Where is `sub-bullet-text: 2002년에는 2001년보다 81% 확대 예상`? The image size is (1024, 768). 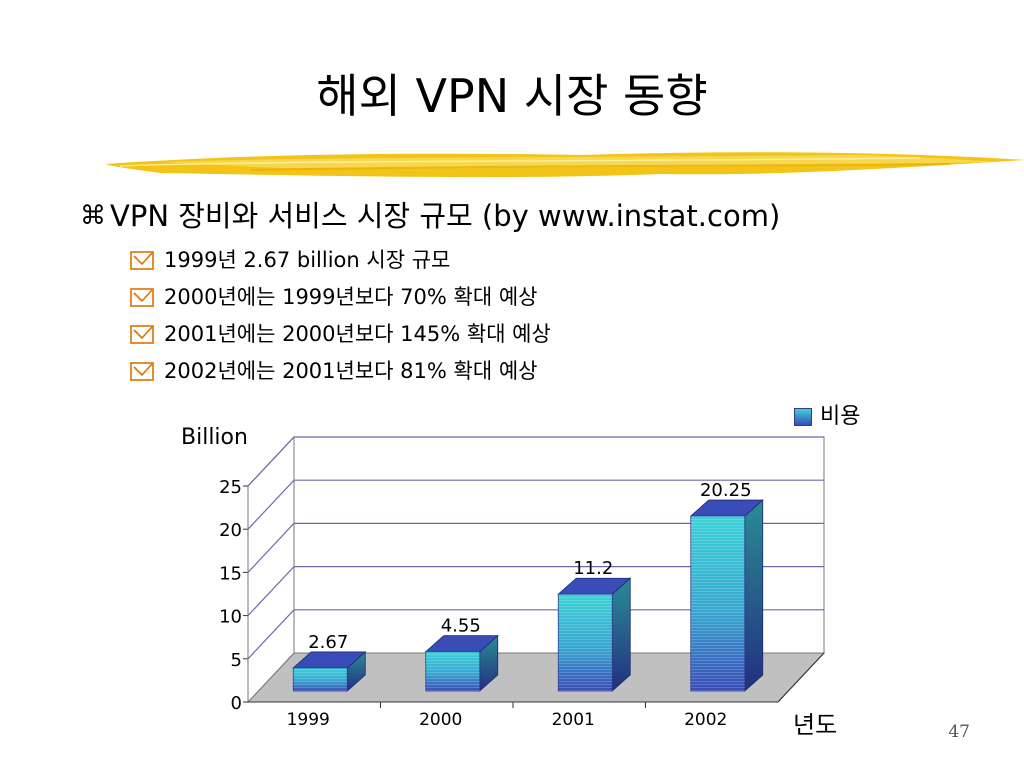 sub-bullet-text: 2002년에는 2001년보다 81% 확대 예상 is located at coordinates (351, 371).